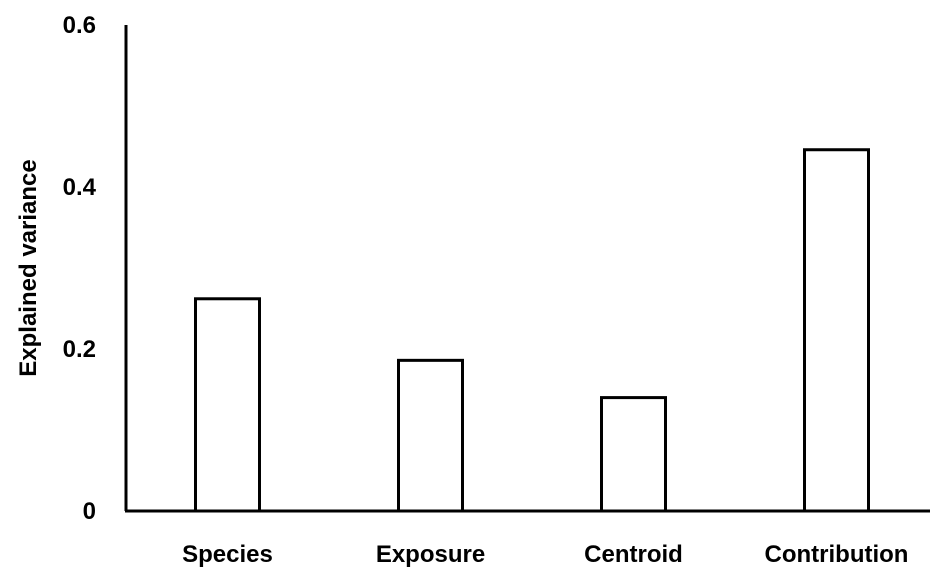 Image resolution: width=930 pixels, height=576 pixels. I want to click on x-tick-label-species: Species, so click(227, 554).